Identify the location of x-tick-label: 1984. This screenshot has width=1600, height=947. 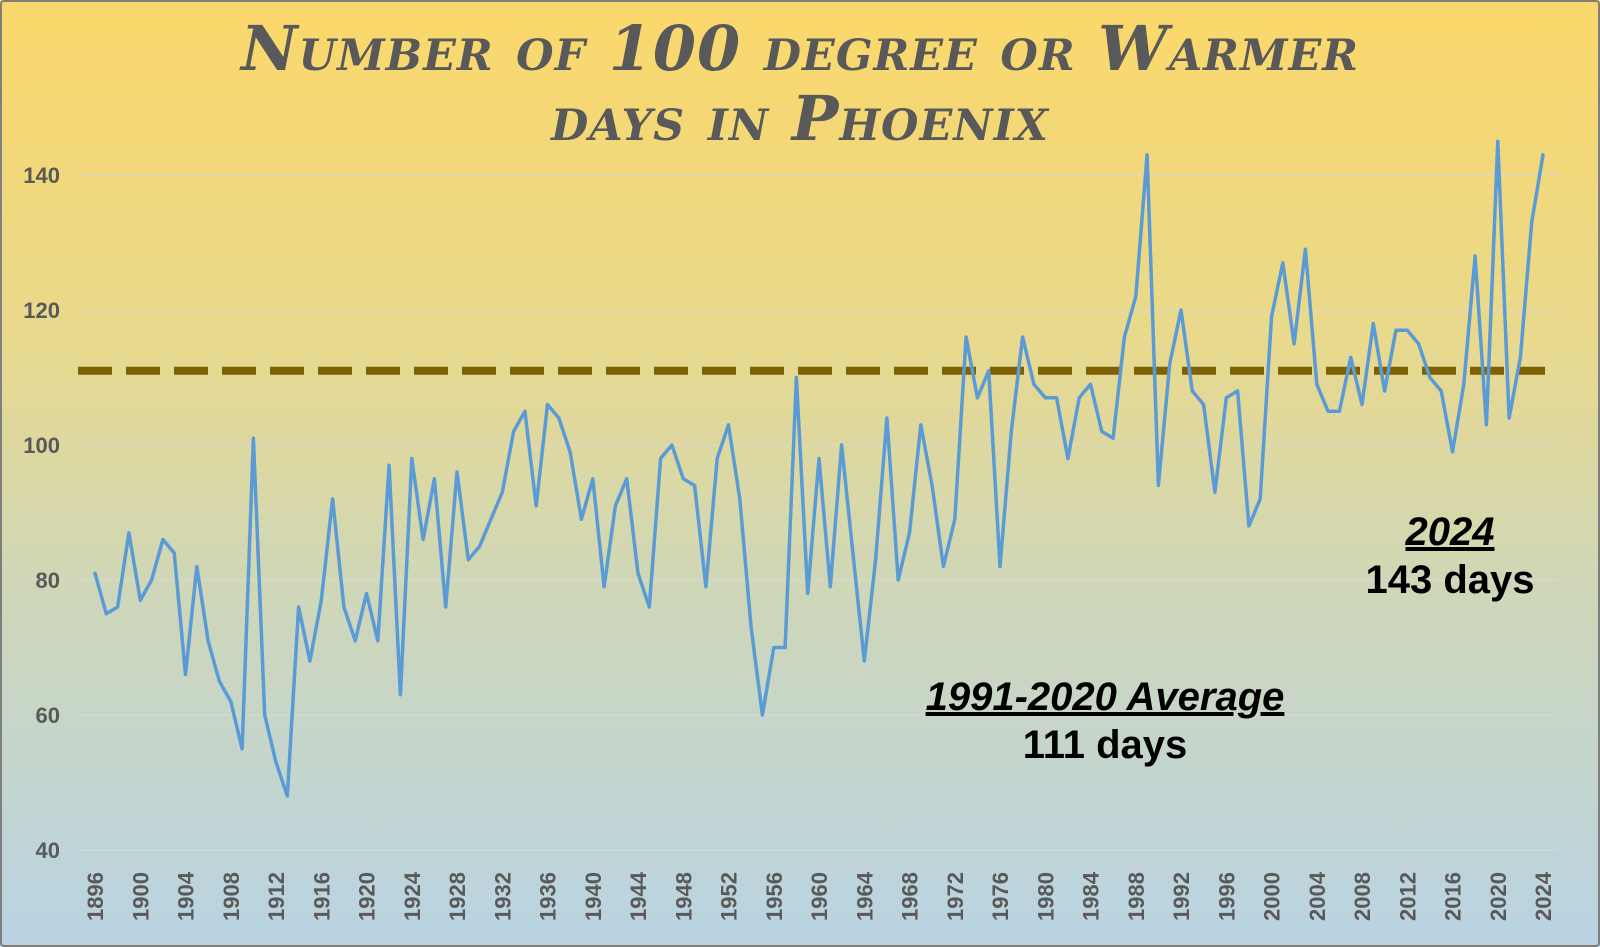
(1091, 896).